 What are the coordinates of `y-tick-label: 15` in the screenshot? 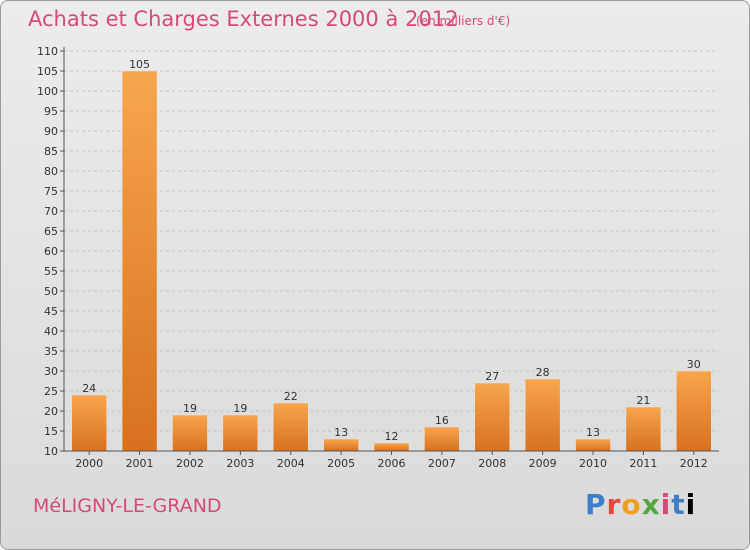 It's located at (51, 431).